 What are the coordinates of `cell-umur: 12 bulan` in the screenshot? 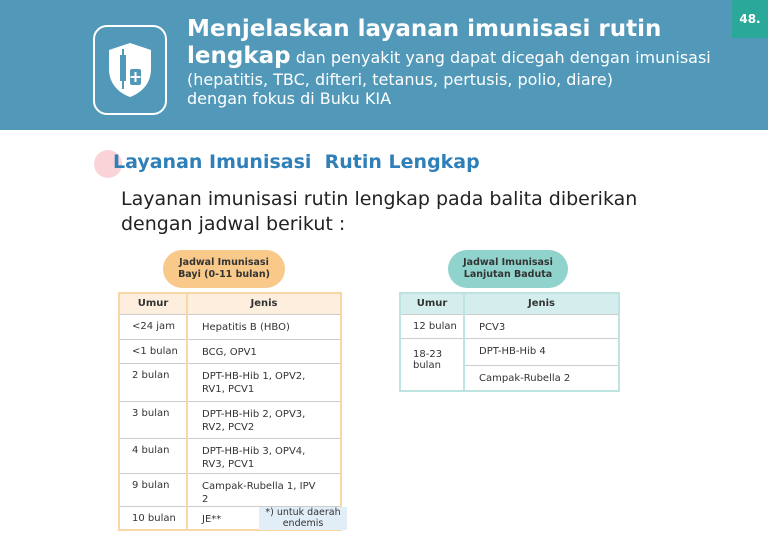 It's located at (432, 326).